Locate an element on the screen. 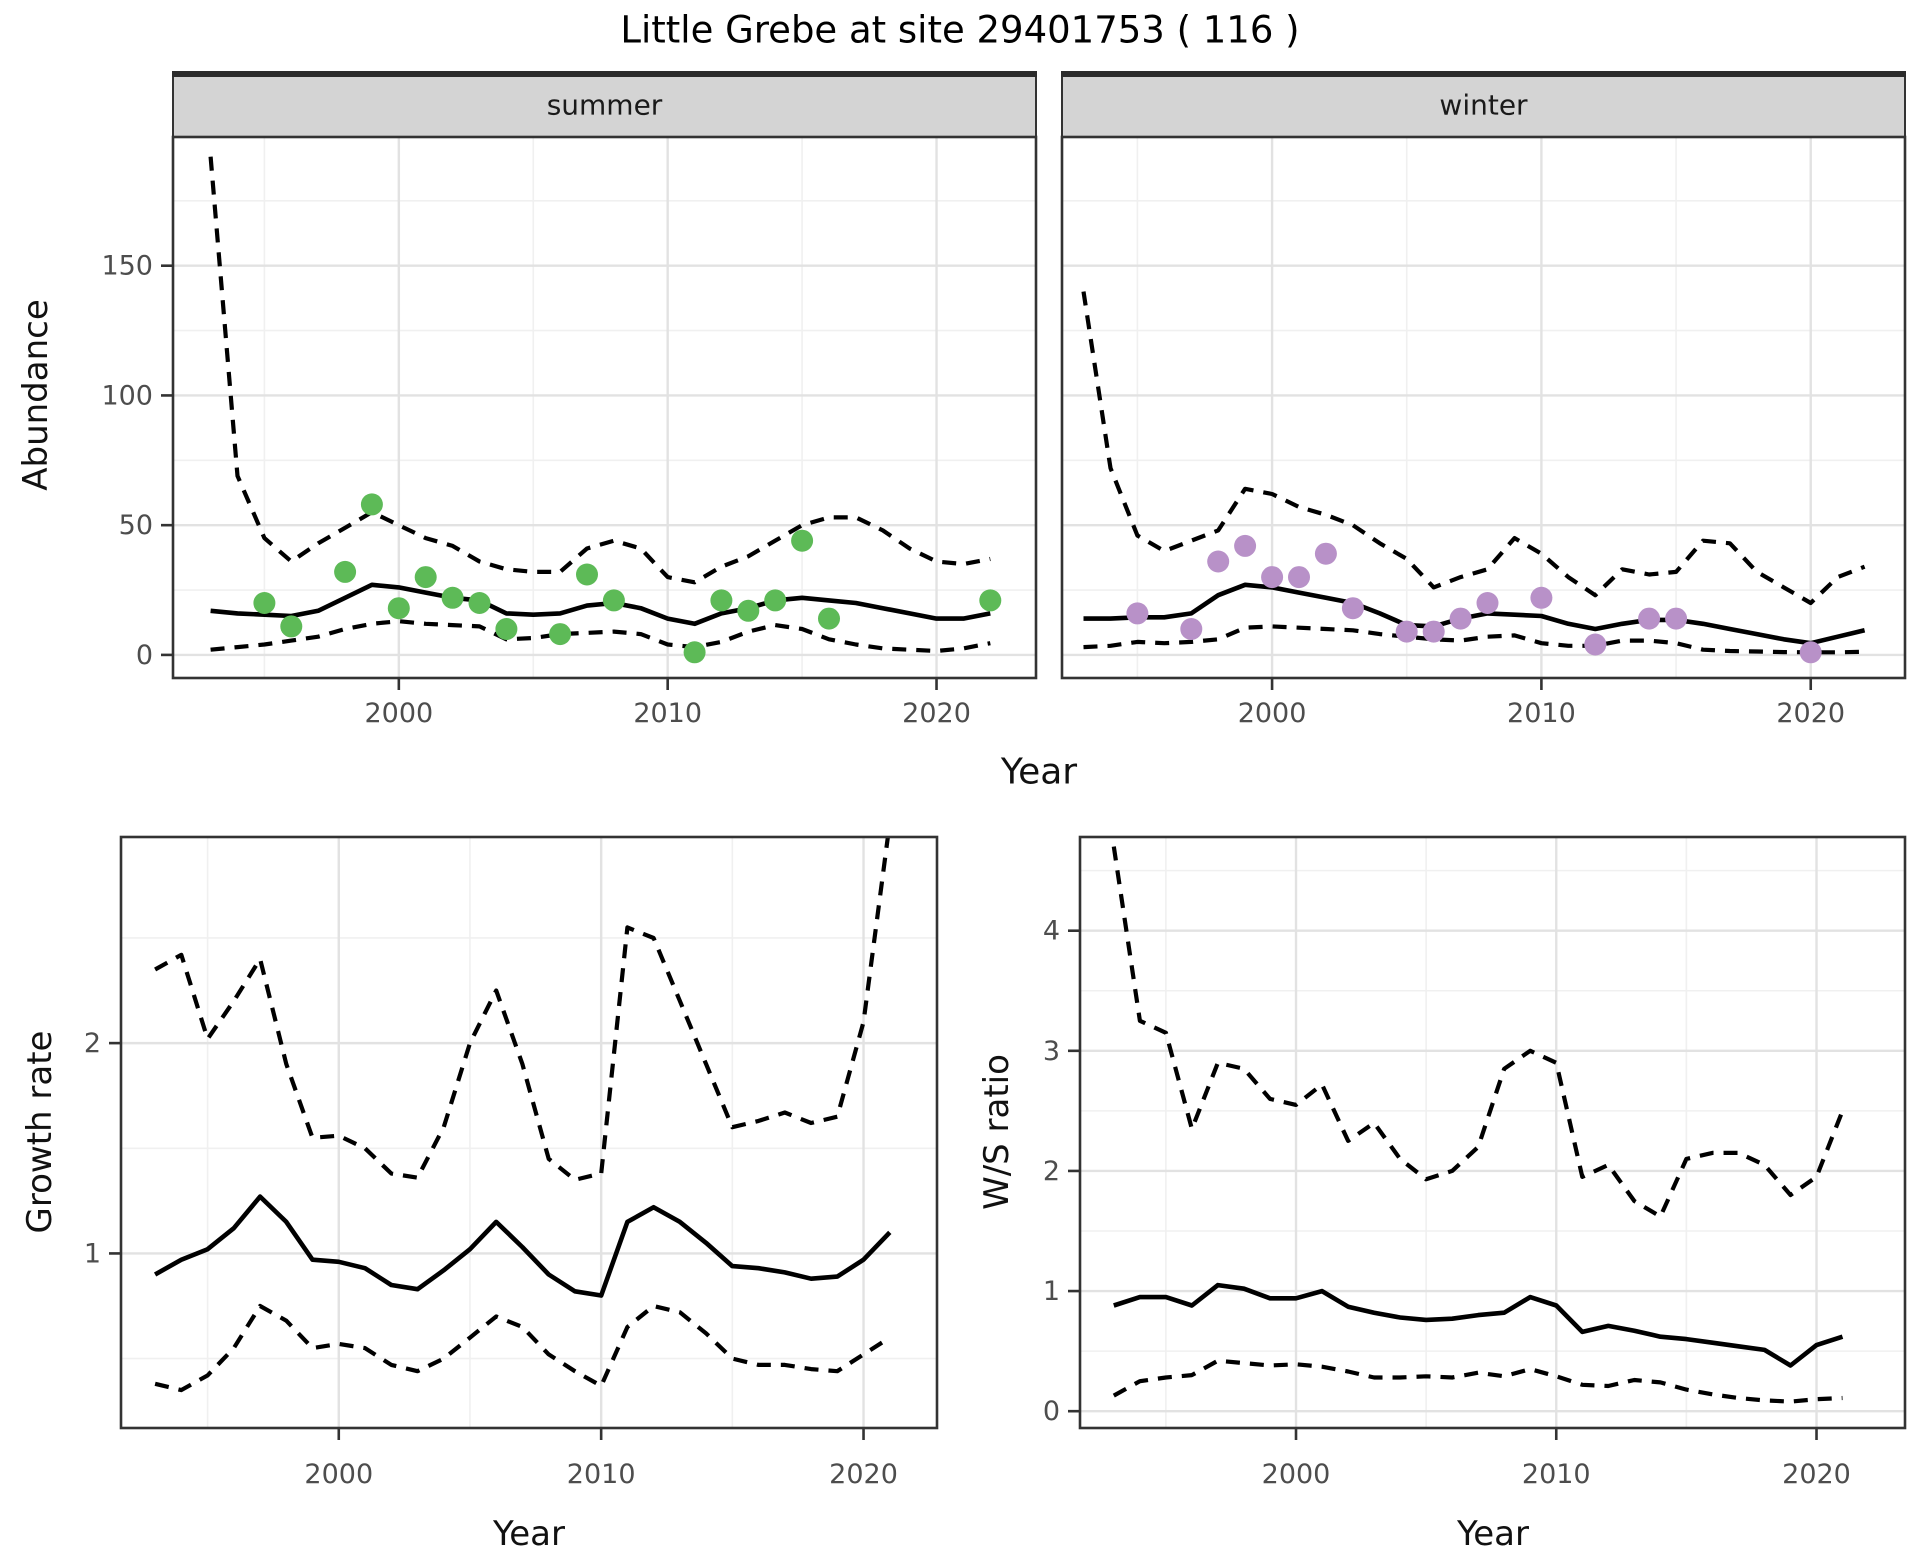 This screenshot has height=1560, width=1920. facet-strip-label: winter is located at coordinates (1483, 105).